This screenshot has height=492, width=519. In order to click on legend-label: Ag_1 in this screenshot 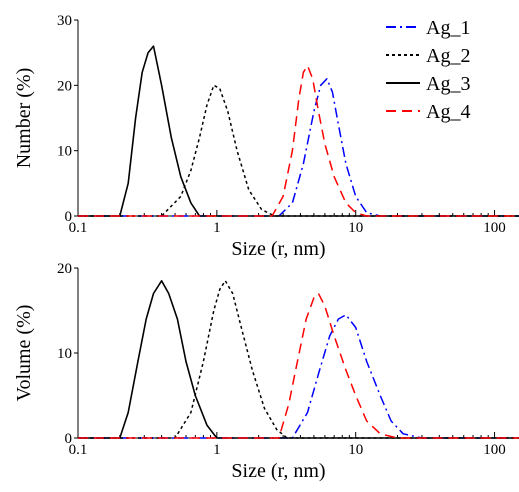, I will do `click(448, 28)`.